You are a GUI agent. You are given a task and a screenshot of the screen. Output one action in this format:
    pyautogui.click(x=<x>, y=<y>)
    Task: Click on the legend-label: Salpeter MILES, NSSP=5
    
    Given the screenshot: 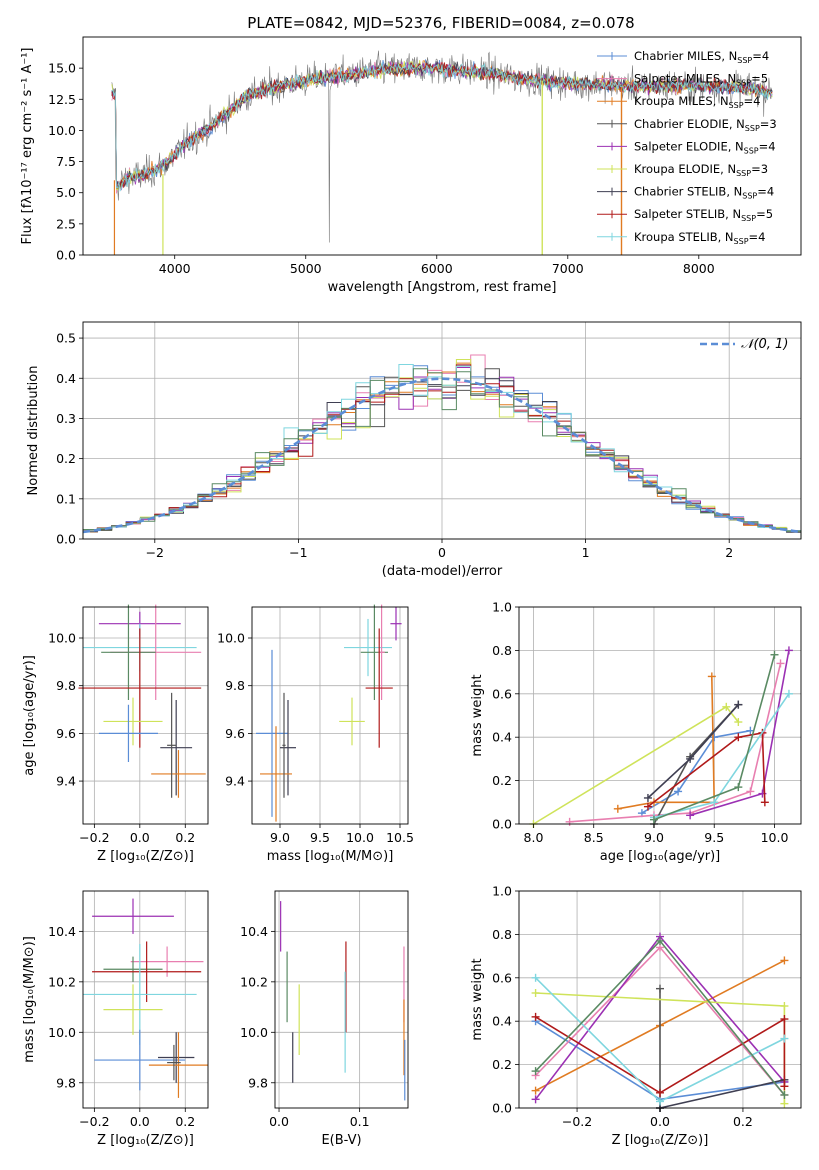 What is the action you would take?
    pyautogui.click(x=701, y=80)
    